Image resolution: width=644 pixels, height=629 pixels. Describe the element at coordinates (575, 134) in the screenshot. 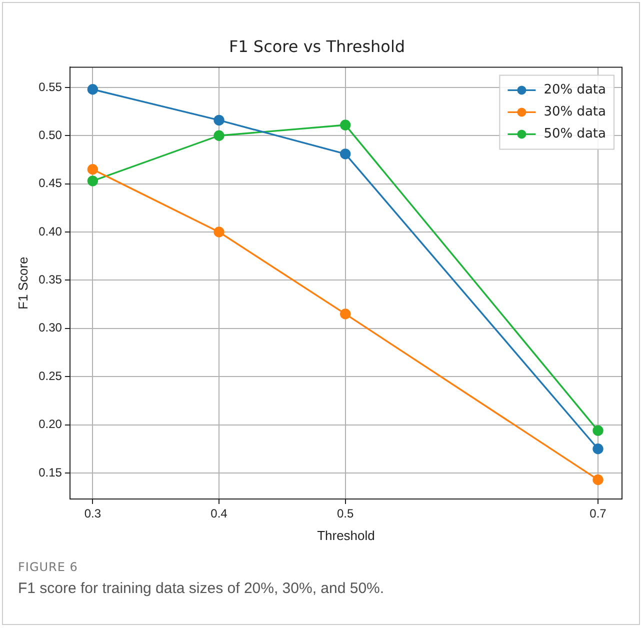

I see `legend-label: 50% data` at that location.